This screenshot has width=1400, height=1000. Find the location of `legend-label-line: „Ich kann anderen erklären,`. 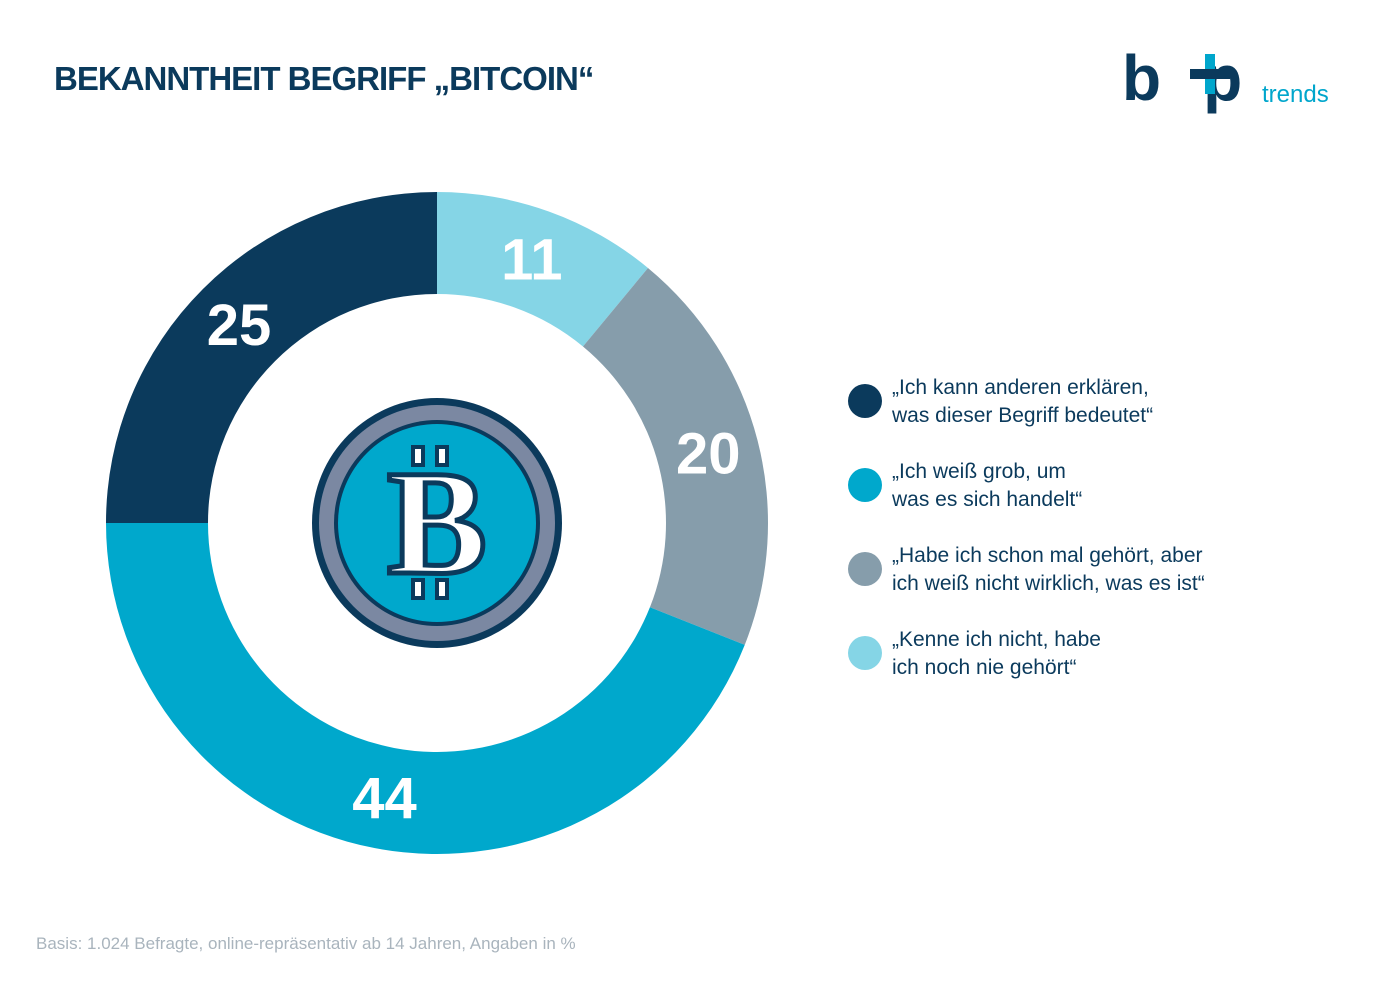

legend-label-line: „Ich kann anderen erklären, is located at coordinates (1020, 387).